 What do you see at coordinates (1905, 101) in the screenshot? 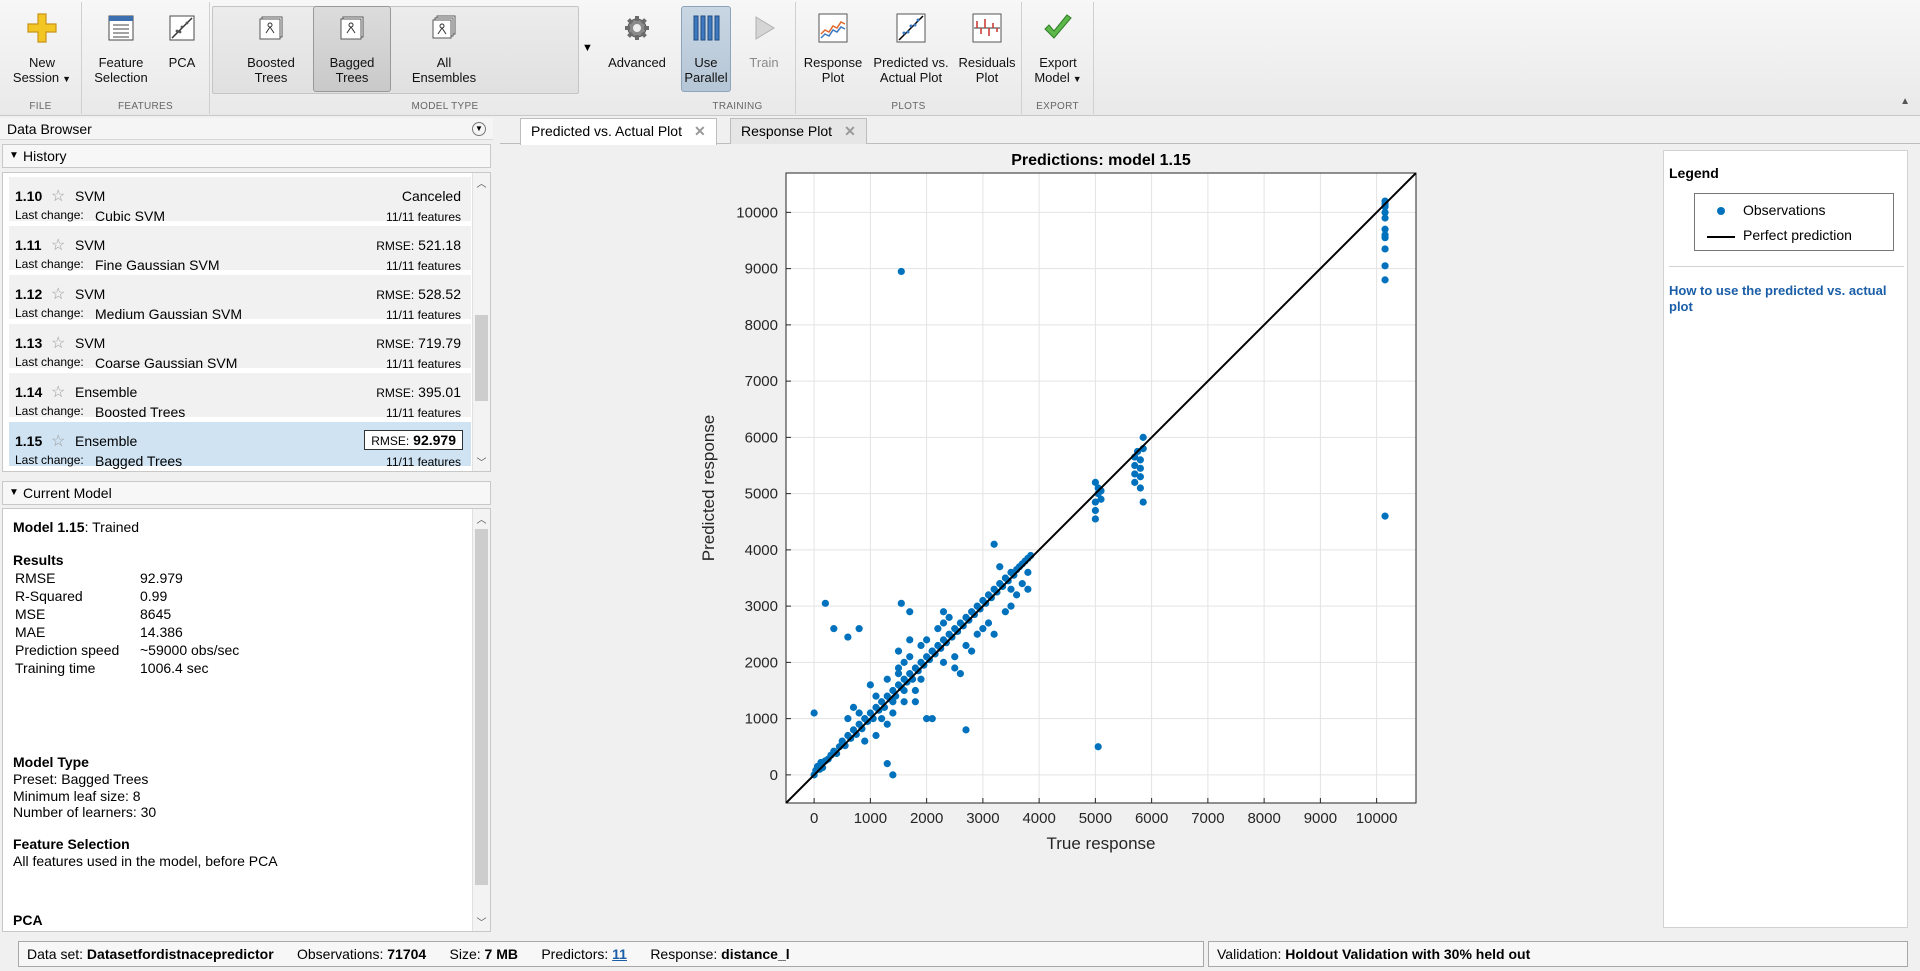
I see `collapse-toolstrip-icon: ▲` at bounding box center [1905, 101].